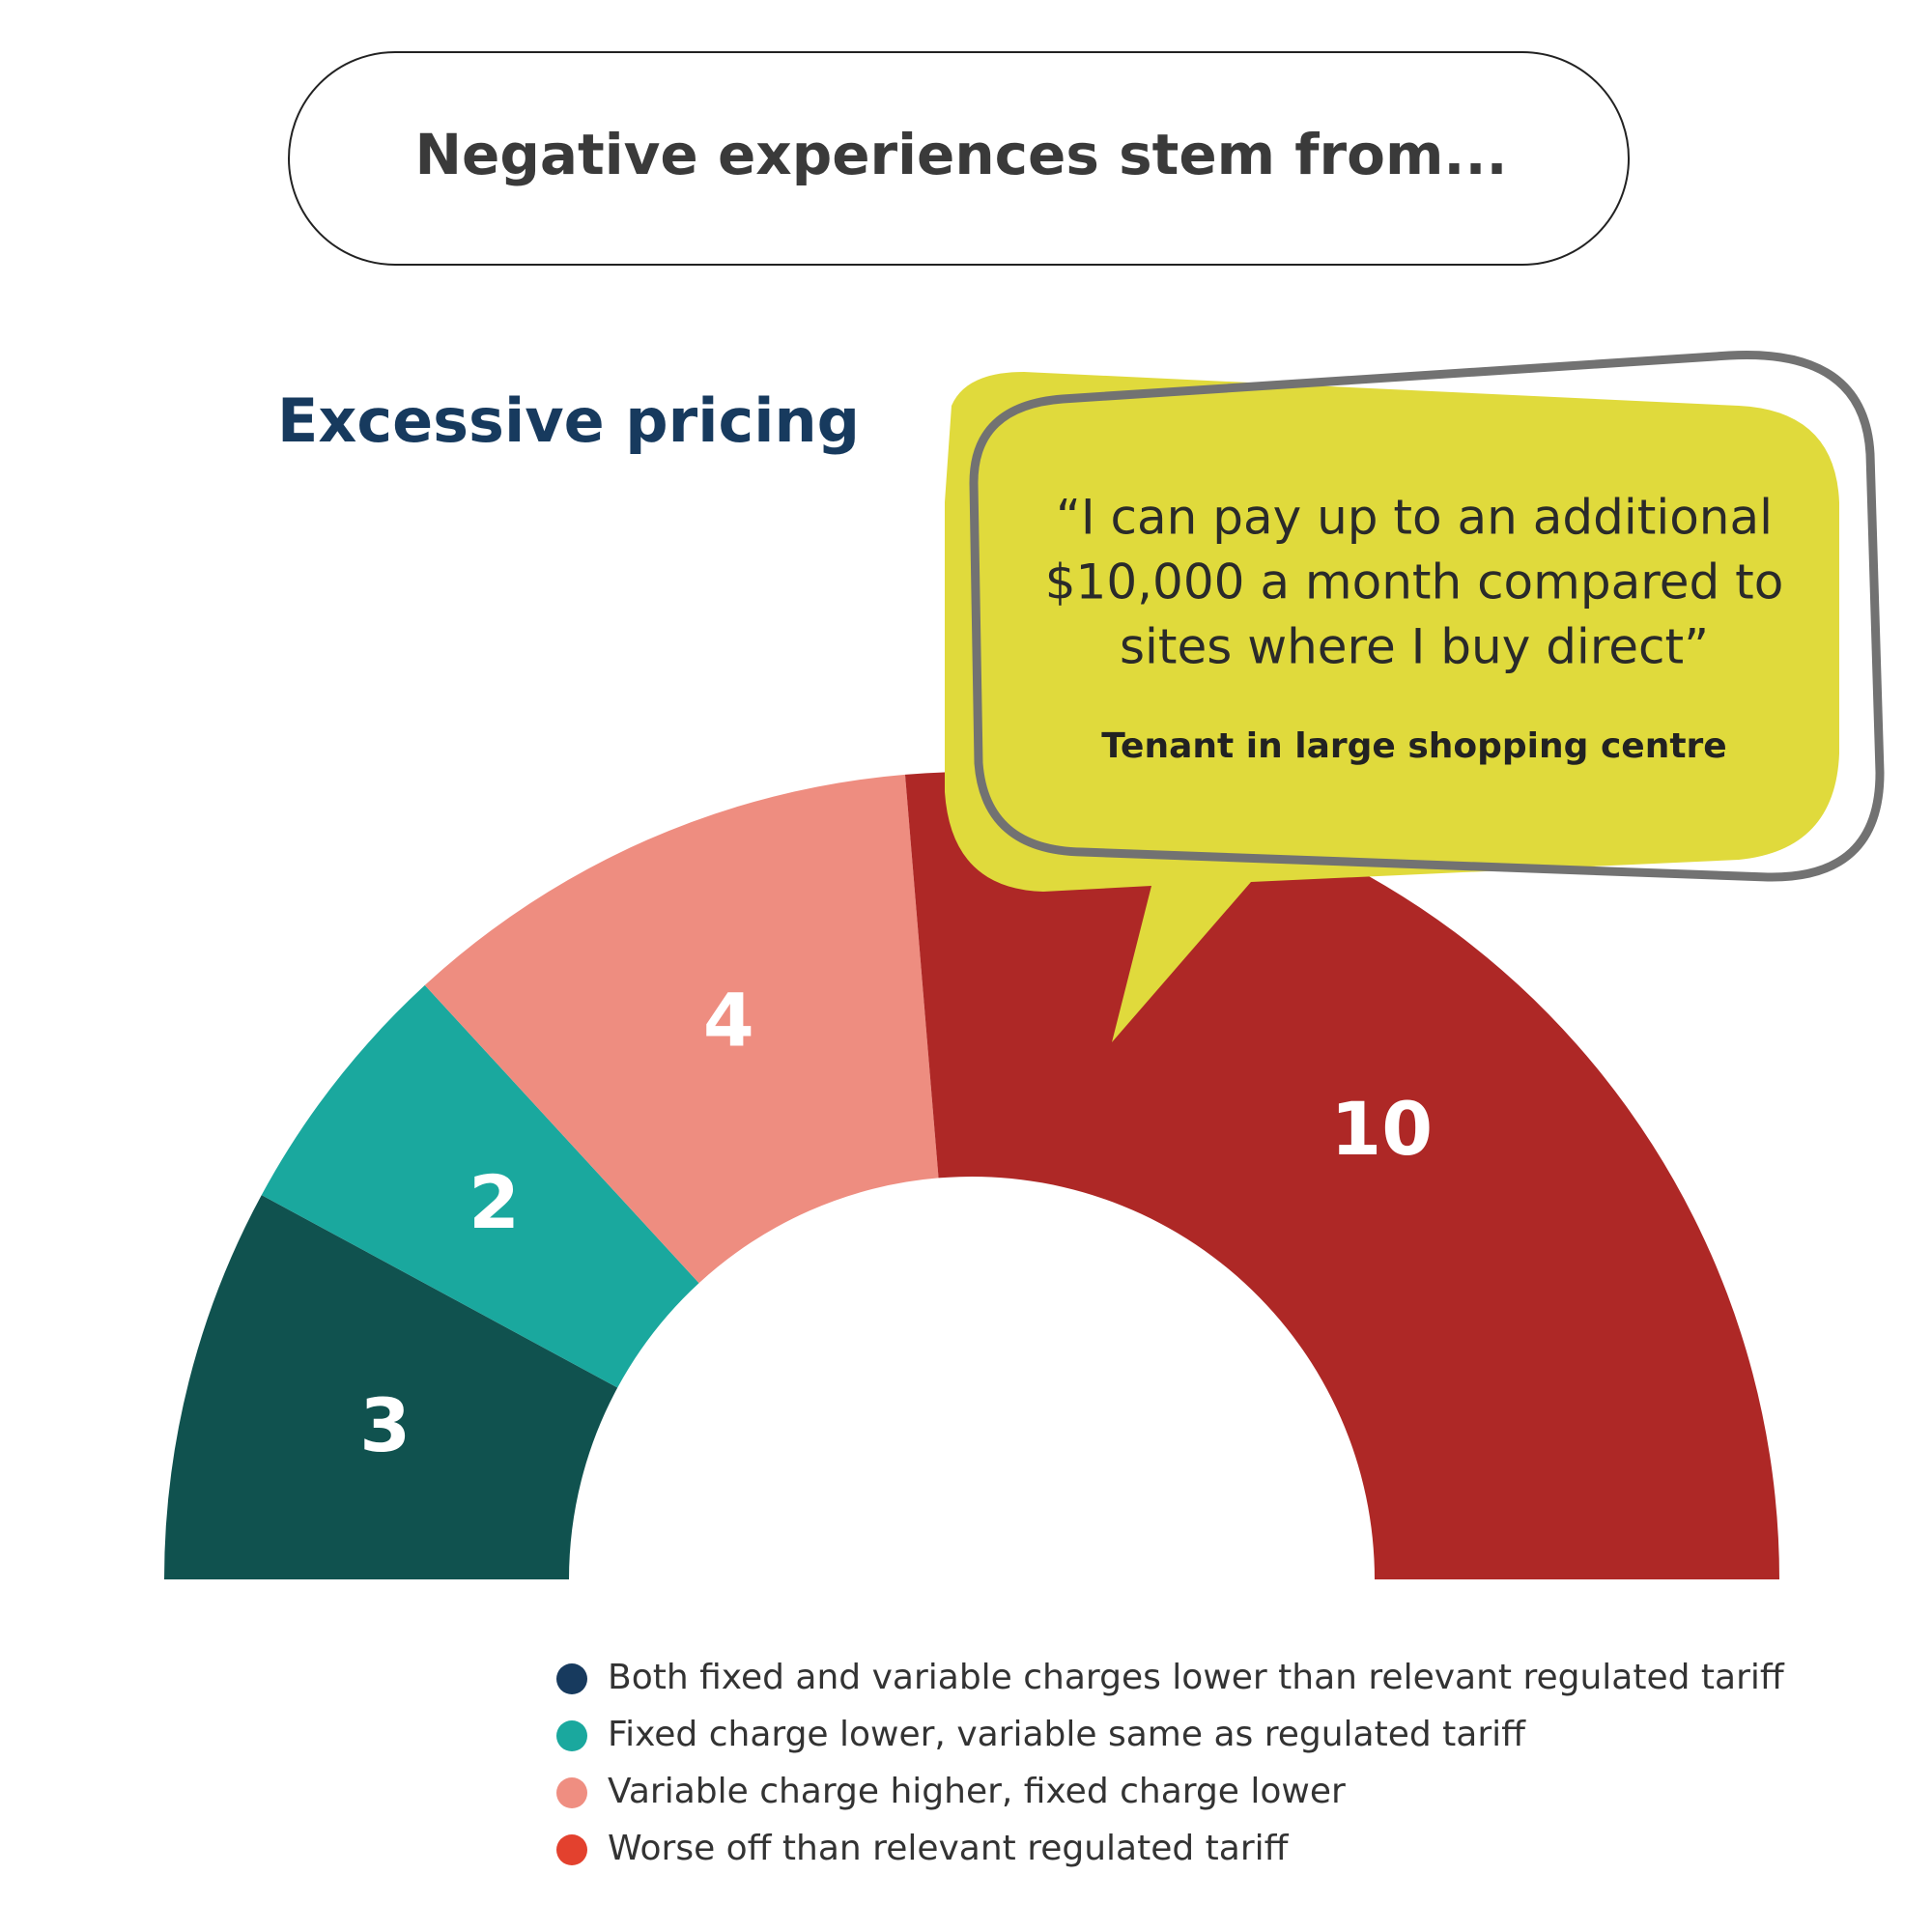 The width and height of the screenshot is (1932, 1932). Describe the element at coordinates (728, 1020) in the screenshot. I see `data-label: 4` at that location.